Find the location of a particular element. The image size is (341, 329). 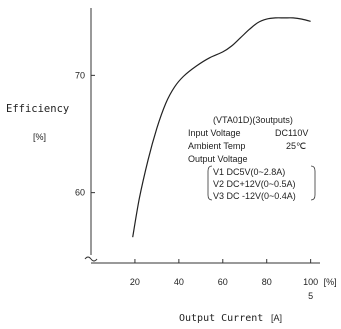

annotation-bracket-right is located at coordinates (313, 183).